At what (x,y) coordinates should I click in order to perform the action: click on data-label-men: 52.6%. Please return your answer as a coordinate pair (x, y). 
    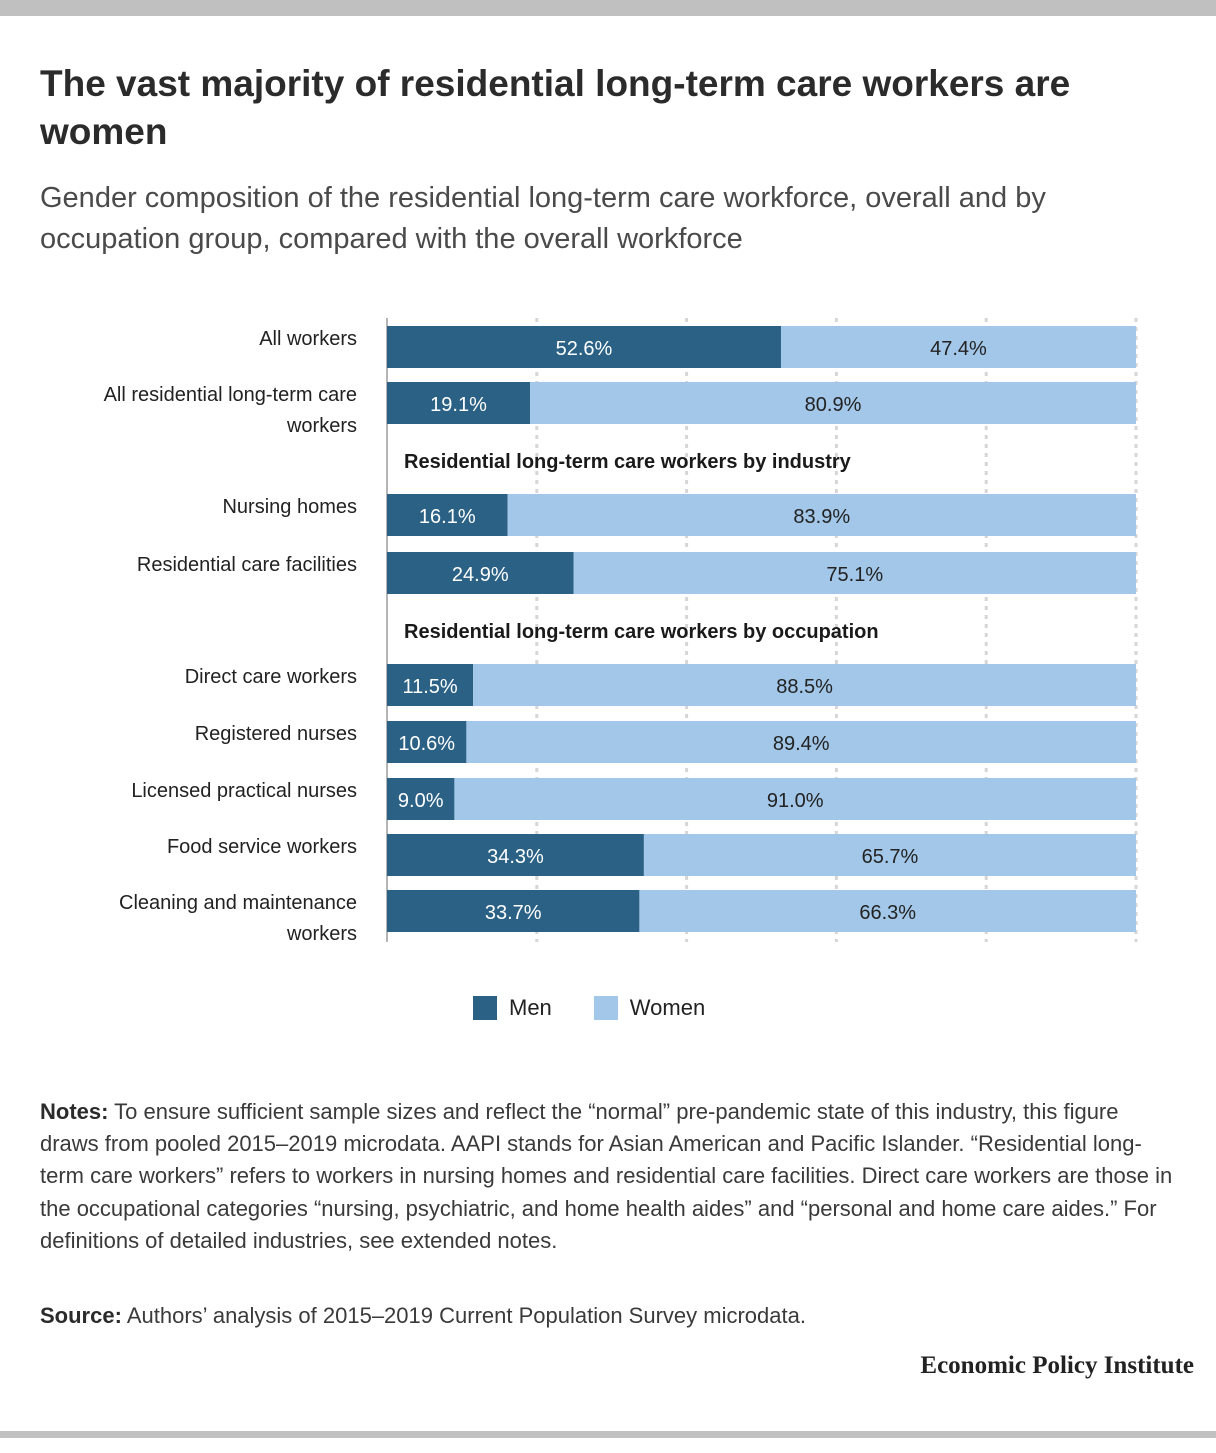
    Looking at the image, I should click on (584, 349).